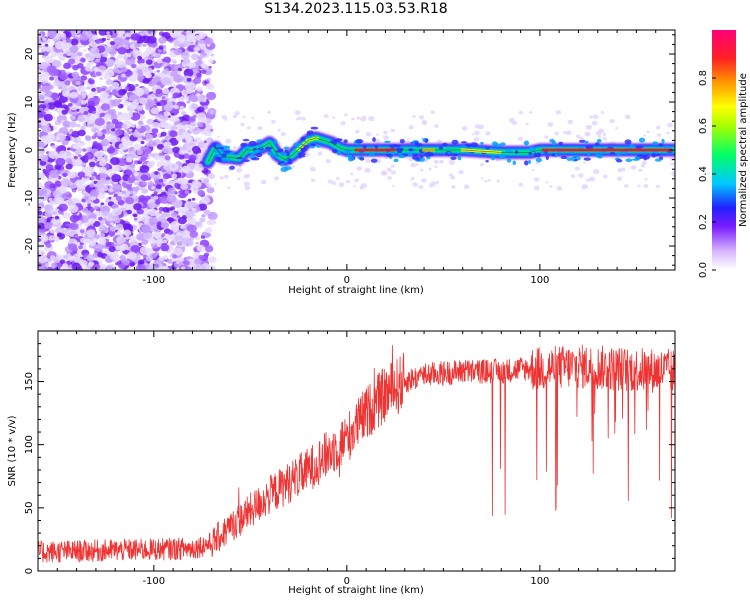 This screenshot has width=750, height=600. What do you see at coordinates (29, 246) in the screenshot?
I see `spectrogram-ytick-label: -20` at bounding box center [29, 246].